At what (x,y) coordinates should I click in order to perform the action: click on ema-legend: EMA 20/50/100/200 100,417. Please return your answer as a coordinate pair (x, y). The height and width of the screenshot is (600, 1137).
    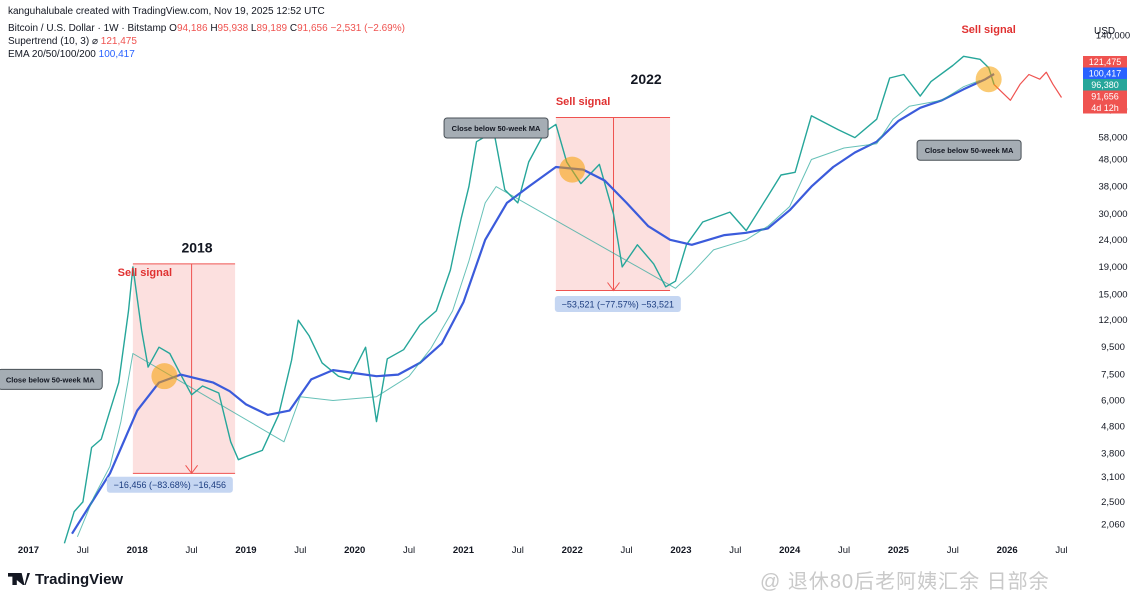
    Looking at the image, I should click on (71, 54).